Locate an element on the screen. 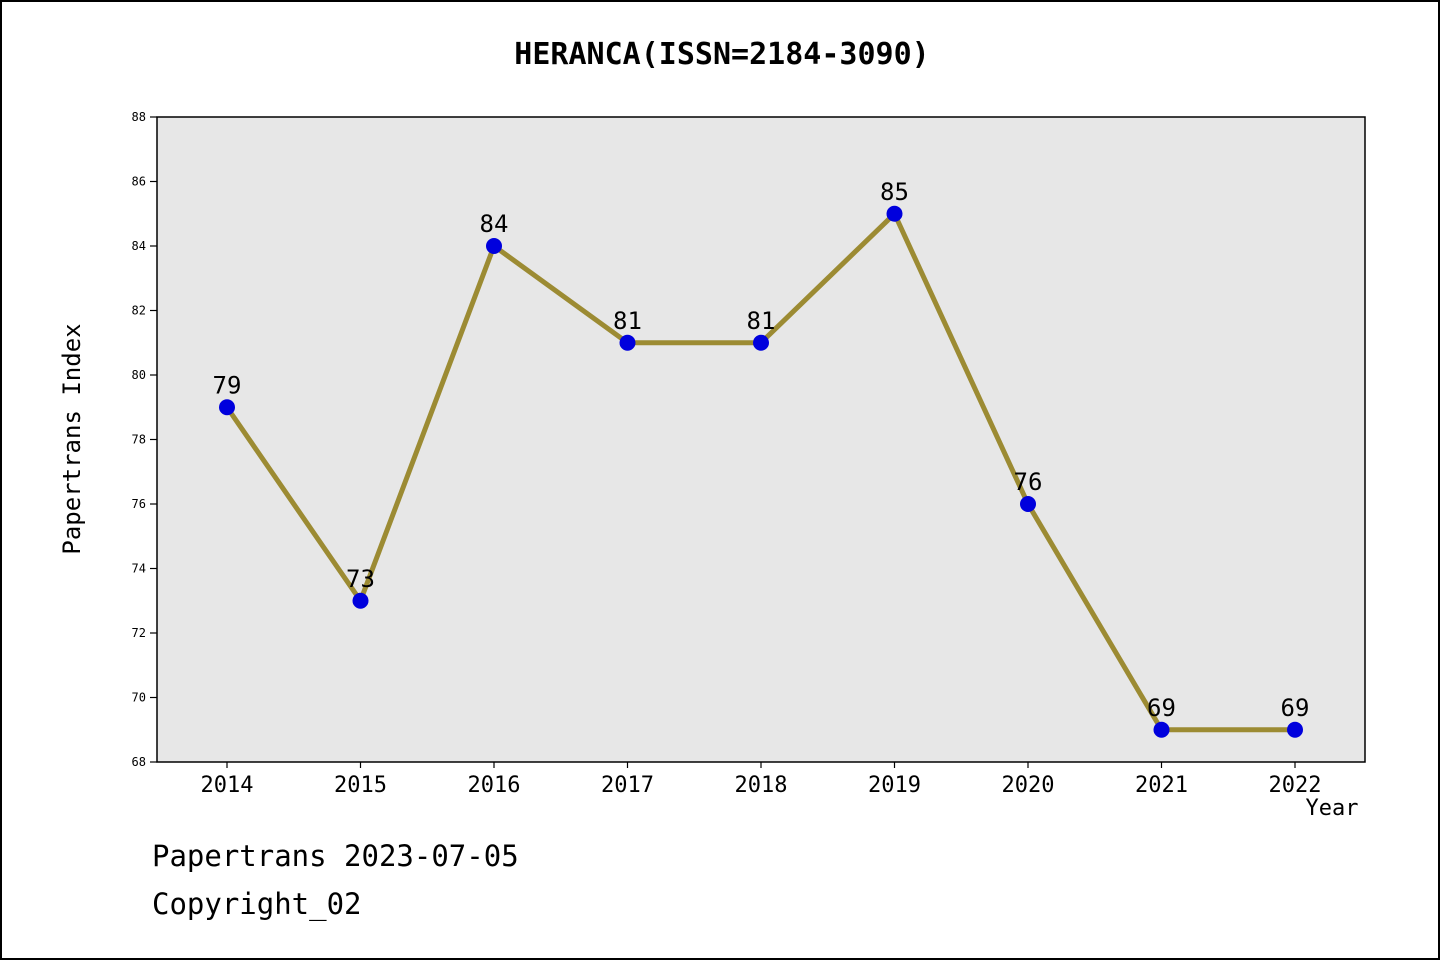 The width and height of the screenshot is (1440, 960). y-tick-label: 82 is located at coordinates (139, 311).